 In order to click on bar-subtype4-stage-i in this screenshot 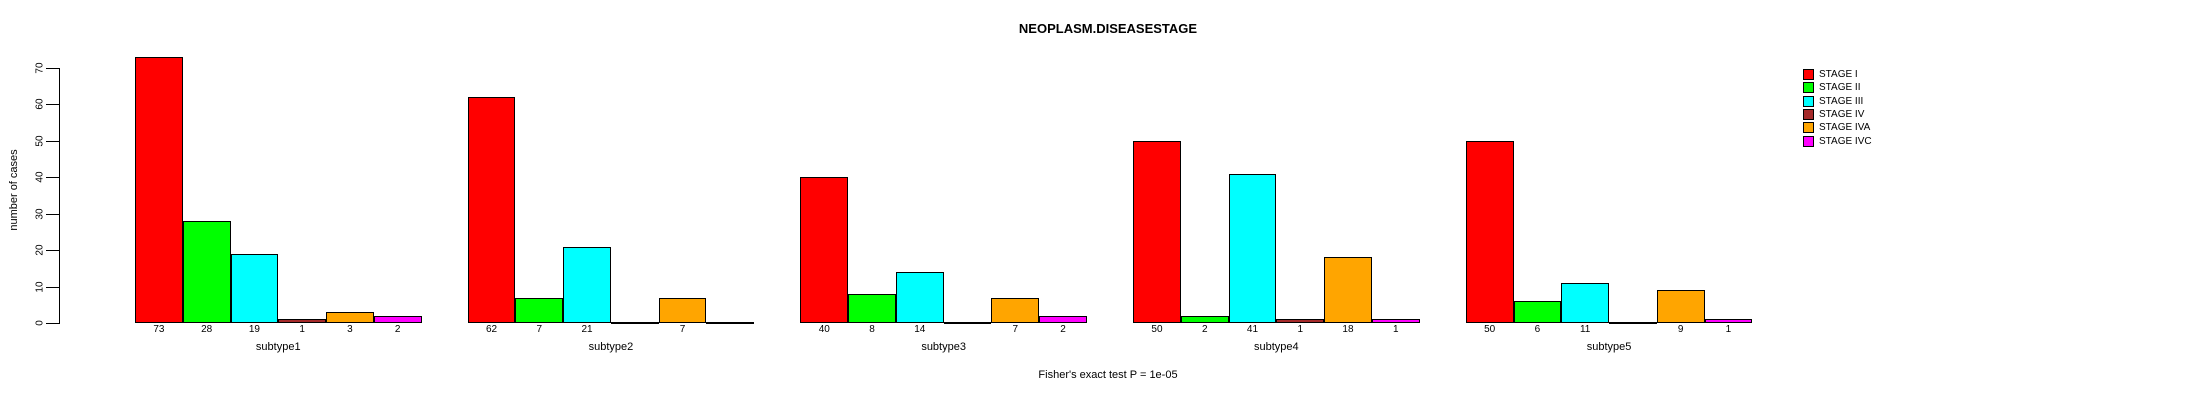, I will do `click(1157, 231)`.